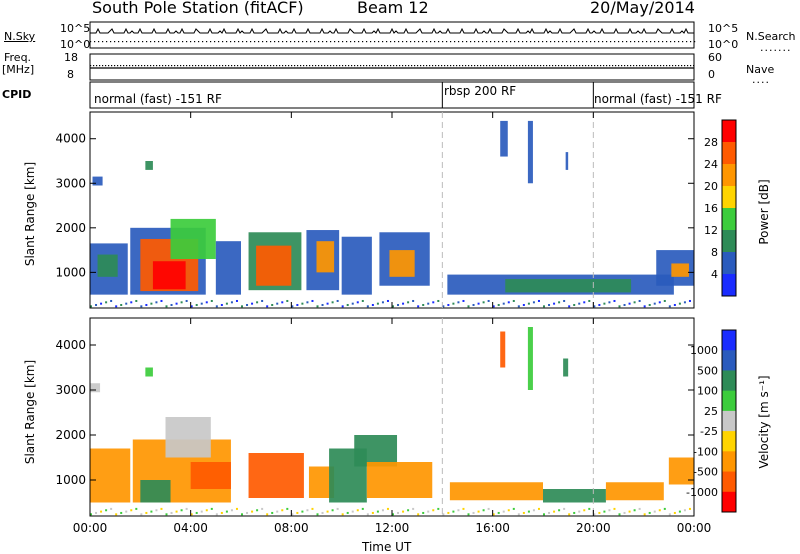  I want to click on xtick-label: 16:00, so click(492, 528).